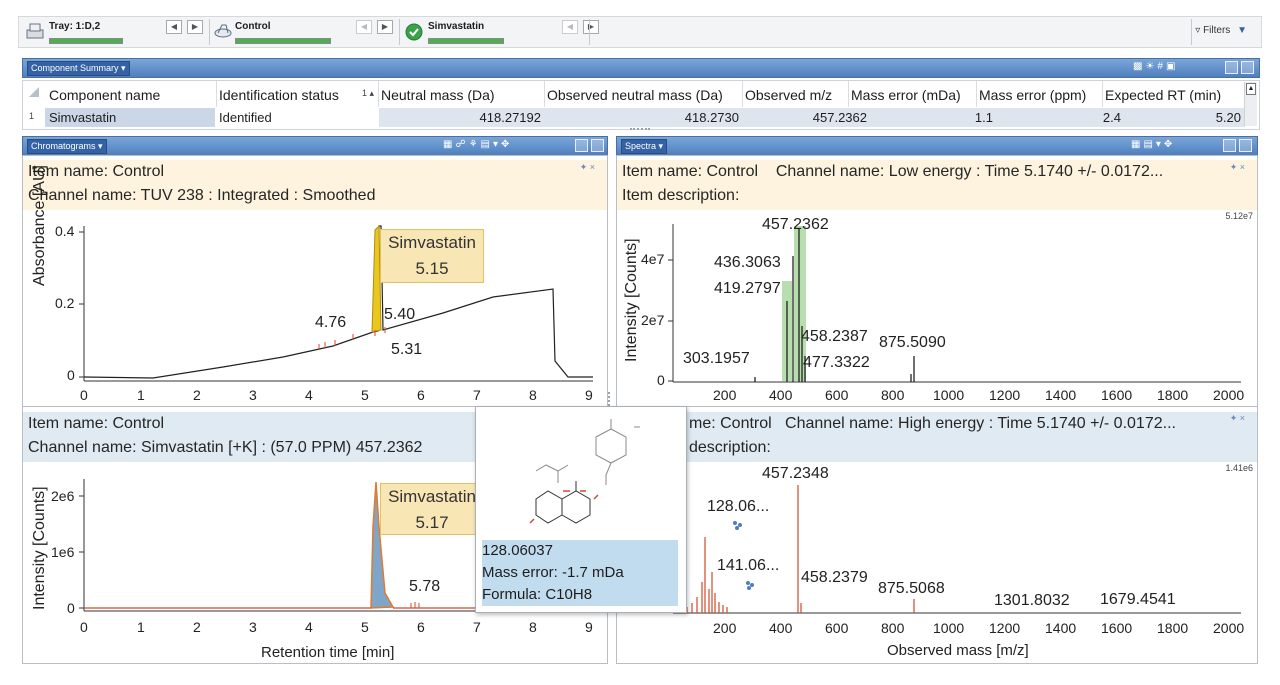  I want to click on summary-toolbar-icons: ▩☀#▣, so click(1156, 66).